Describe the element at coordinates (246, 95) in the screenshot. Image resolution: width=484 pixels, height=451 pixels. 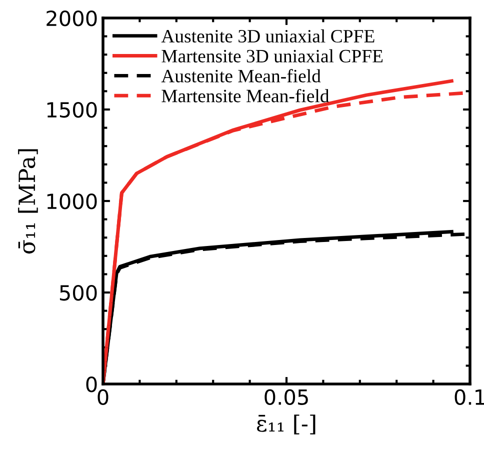
I see `legend-label: Martensite Mean-field` at that location.